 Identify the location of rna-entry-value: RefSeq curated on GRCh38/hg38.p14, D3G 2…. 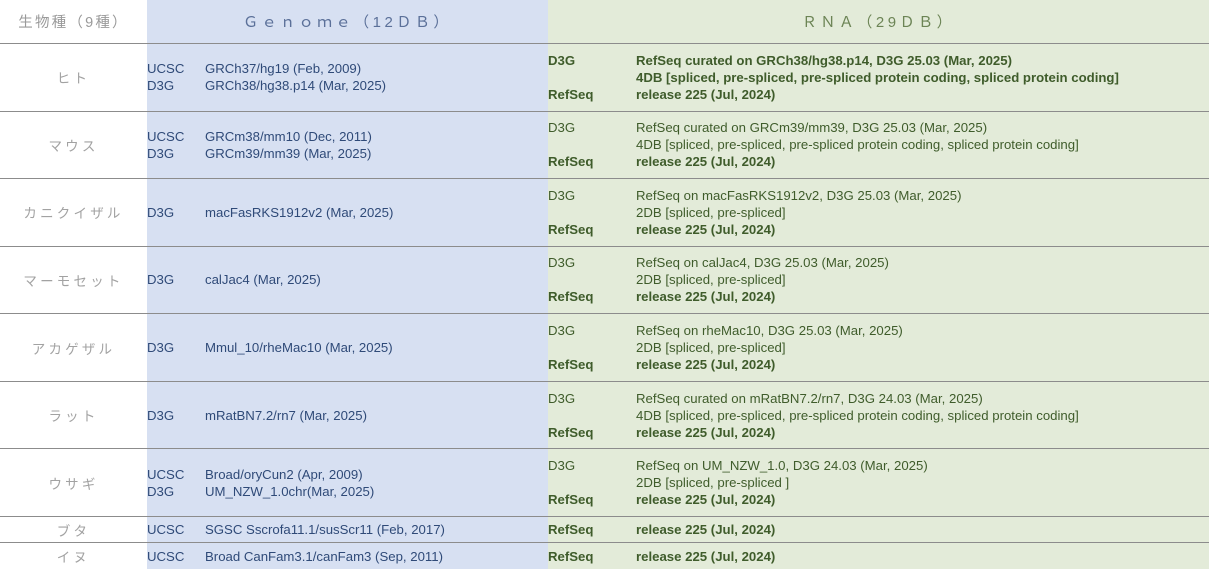
(824, 60).